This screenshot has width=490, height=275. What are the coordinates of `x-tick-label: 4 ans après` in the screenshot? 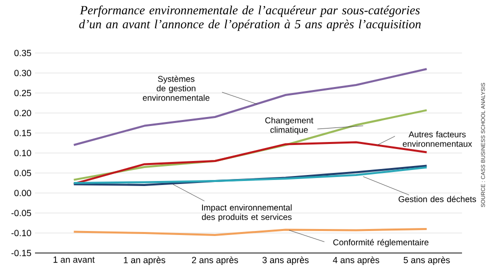 It's located at (356, 260).